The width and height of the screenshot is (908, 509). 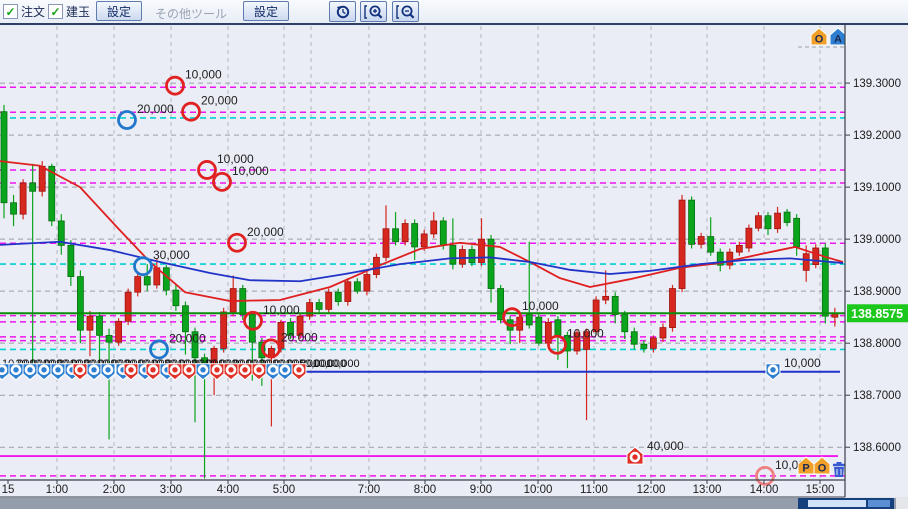 What do you see at coordinates (839, 469) in the screenshot?
I see `trash-icon` at bounding box center [839, 469].